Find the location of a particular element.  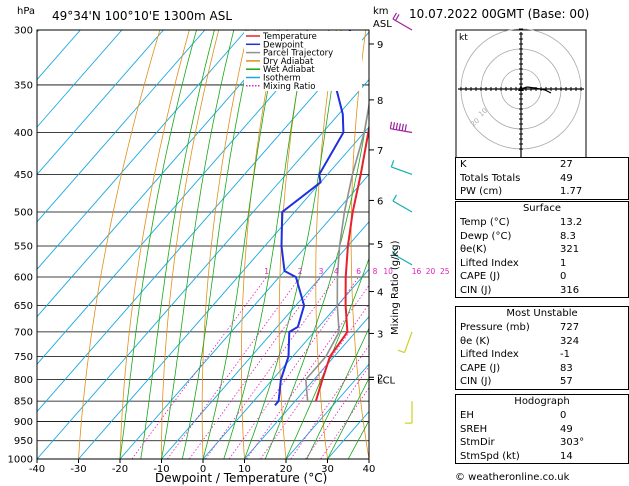

legend-label: Temperature is located at coordinates (289, 37).